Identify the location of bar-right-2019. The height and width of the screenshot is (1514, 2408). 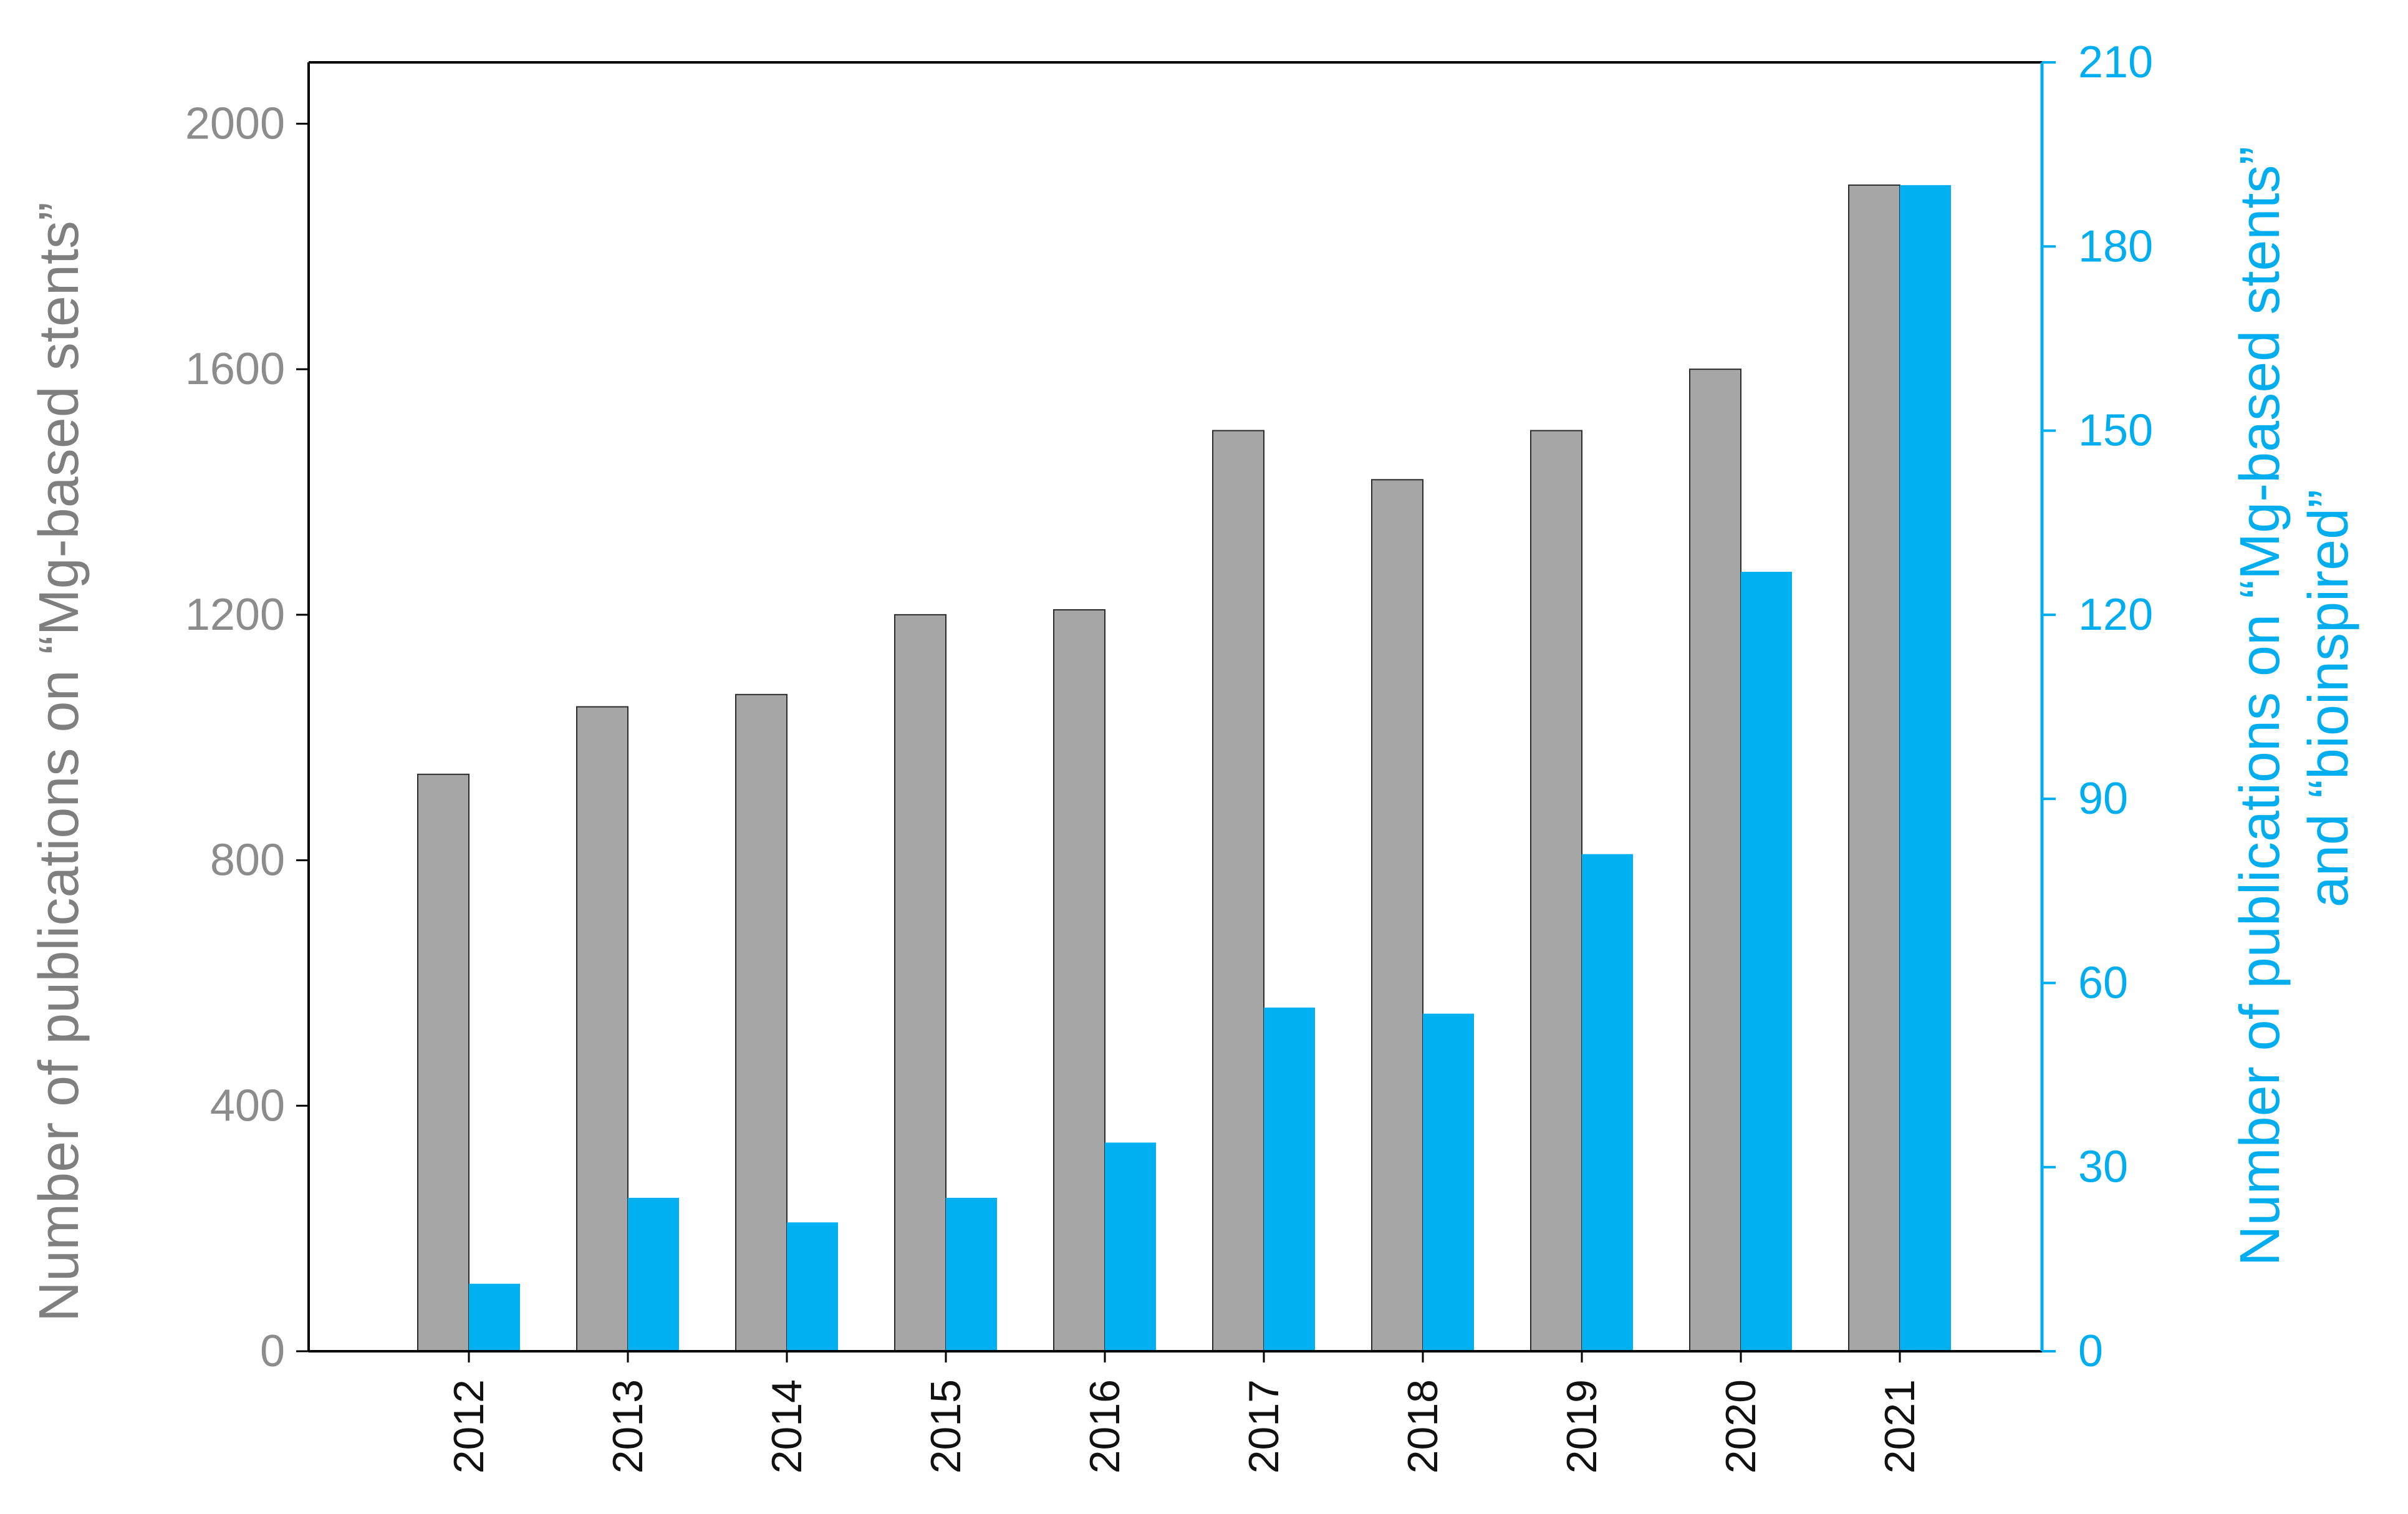
(1607, 1102).